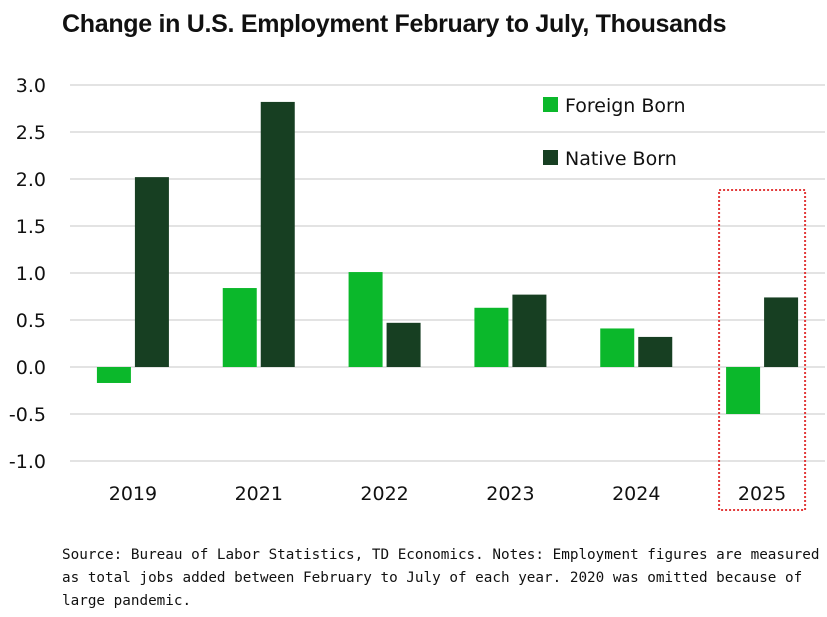 The height and width of the screenshot is (617, 827). Describe the element at coordinates (31, 274) in the screenshot. I see `y-tick-label: 1.0` at that location.